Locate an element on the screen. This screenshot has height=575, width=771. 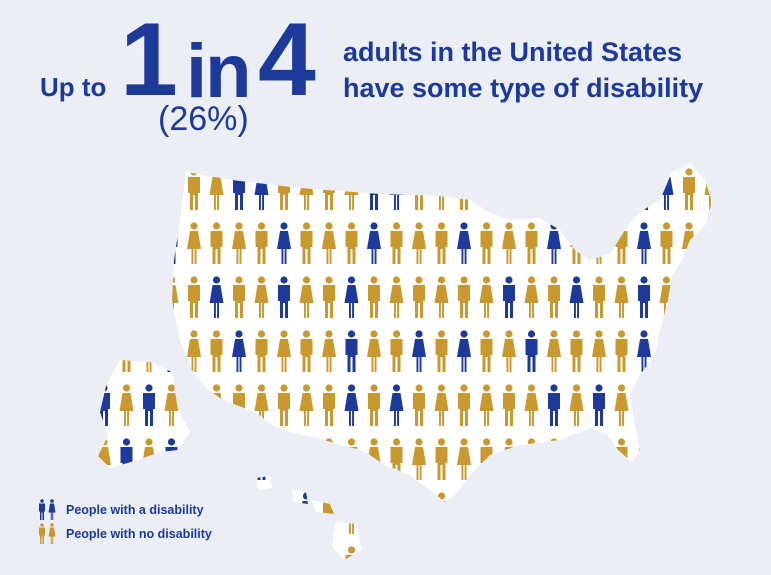
headline-number-one: 1 is located at coordinates (149, 60).